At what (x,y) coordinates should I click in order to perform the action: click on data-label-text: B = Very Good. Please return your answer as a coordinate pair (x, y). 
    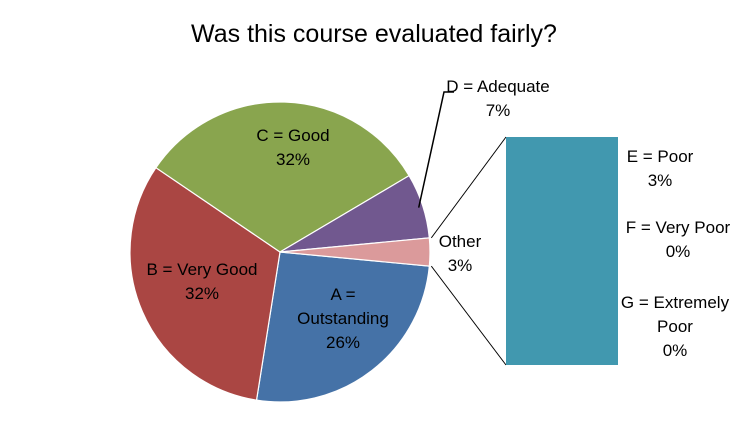
    Looking at the image, I should click on (201, 269).